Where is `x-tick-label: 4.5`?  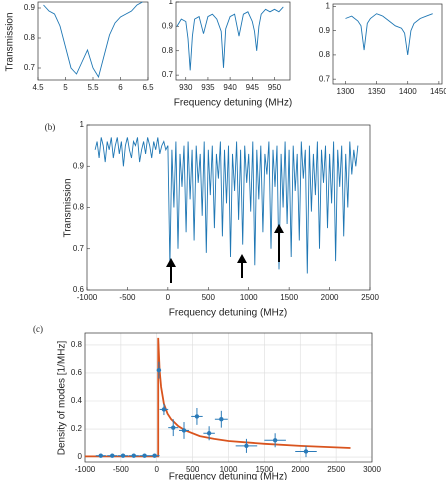
x-tick-label: 4.5 is located at coordinates (38, 87).